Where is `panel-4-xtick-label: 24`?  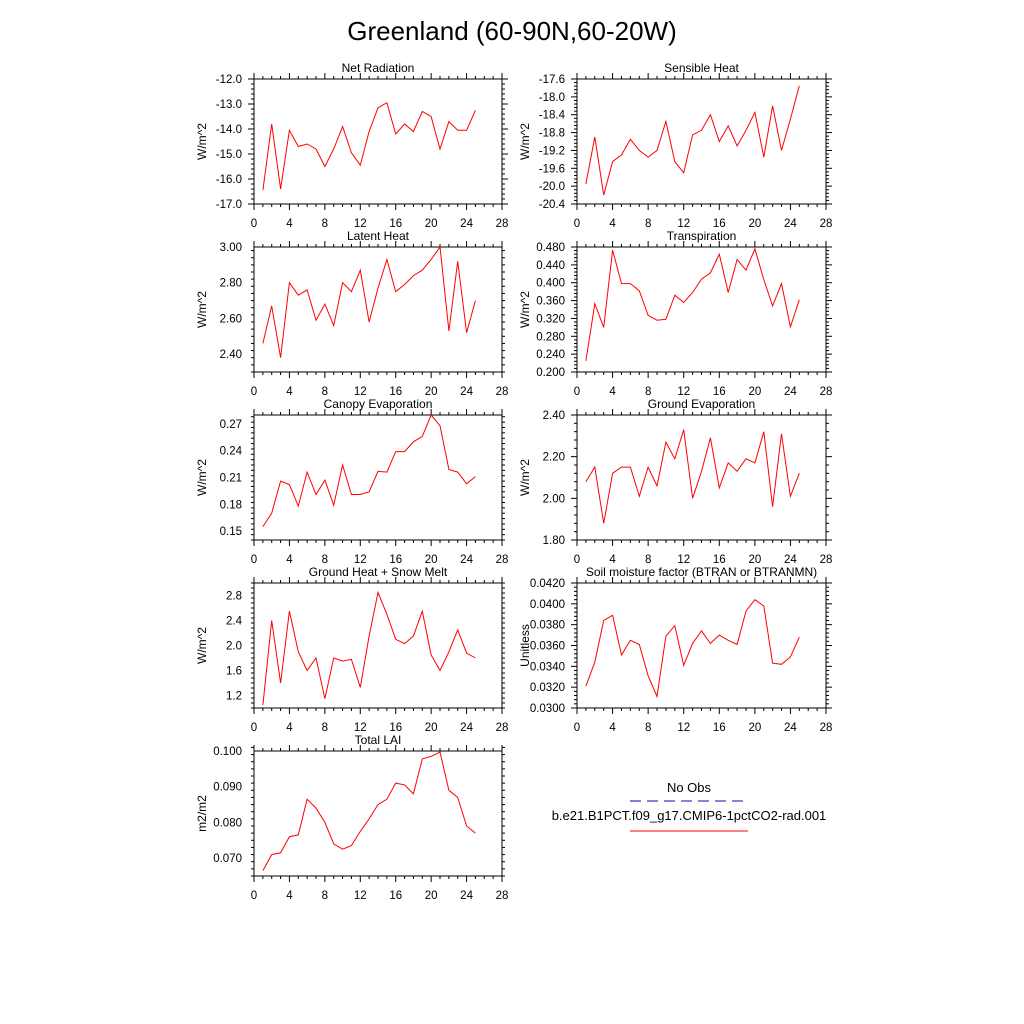
panel-4-xtick-label: 24 is located at coordinates (790, 392).